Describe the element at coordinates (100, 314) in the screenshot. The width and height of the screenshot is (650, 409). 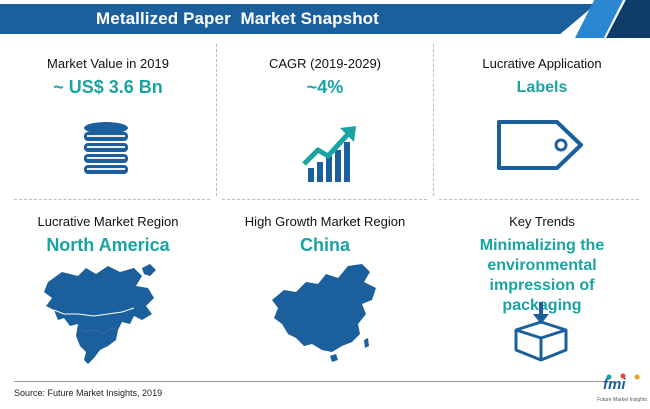
I see `north-america-map-icon` at that location.